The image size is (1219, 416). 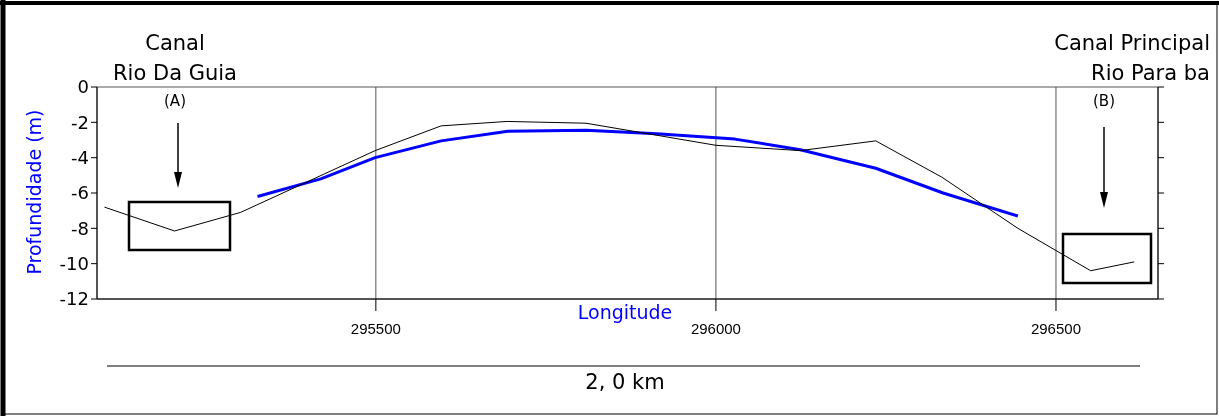 What do you see at coordinates (80, 158) in the screenshot?
I see `y-tick-label: -4` at bounding box center [80, 158].